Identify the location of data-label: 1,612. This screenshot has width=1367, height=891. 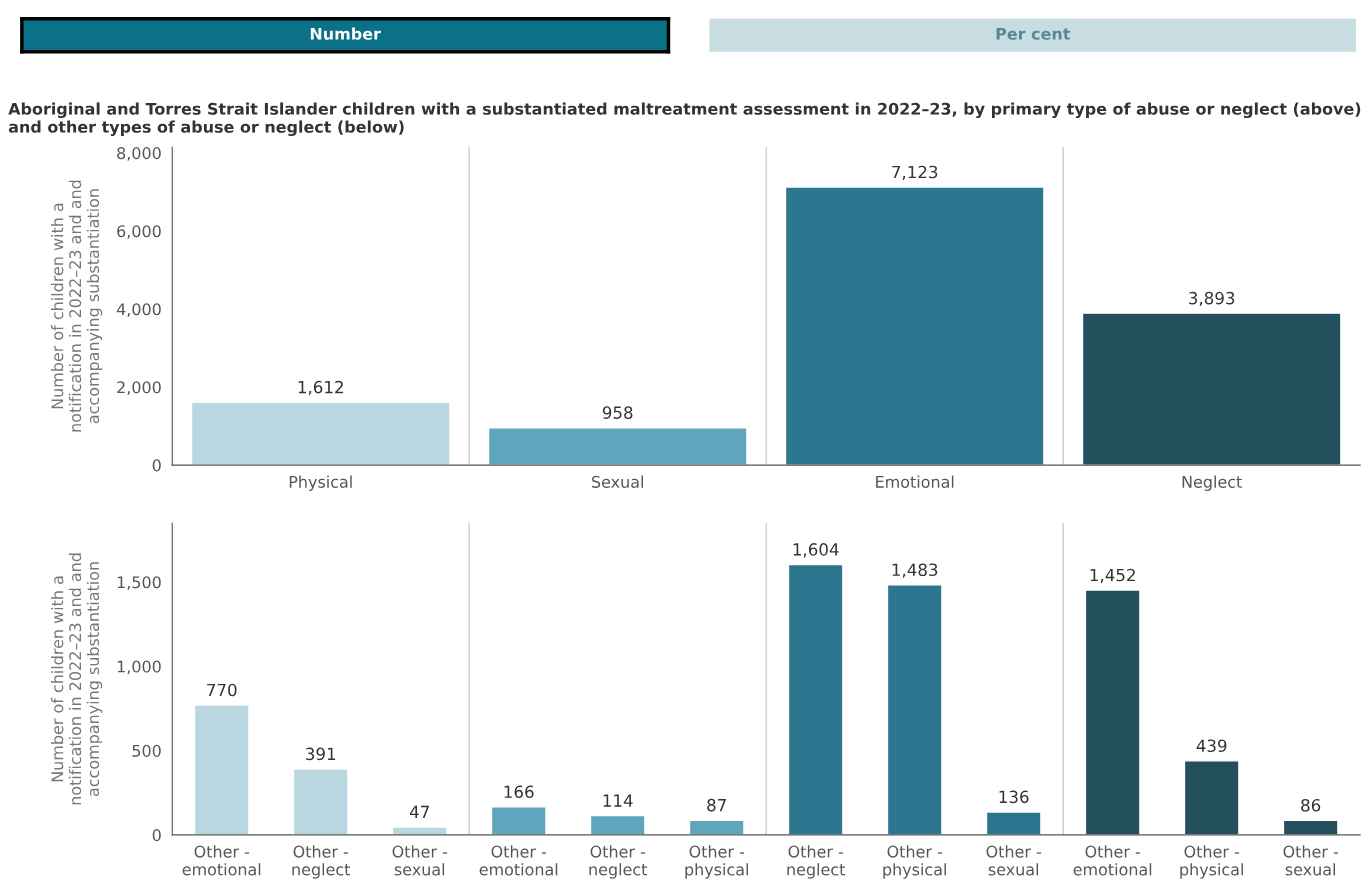
(320, 388).